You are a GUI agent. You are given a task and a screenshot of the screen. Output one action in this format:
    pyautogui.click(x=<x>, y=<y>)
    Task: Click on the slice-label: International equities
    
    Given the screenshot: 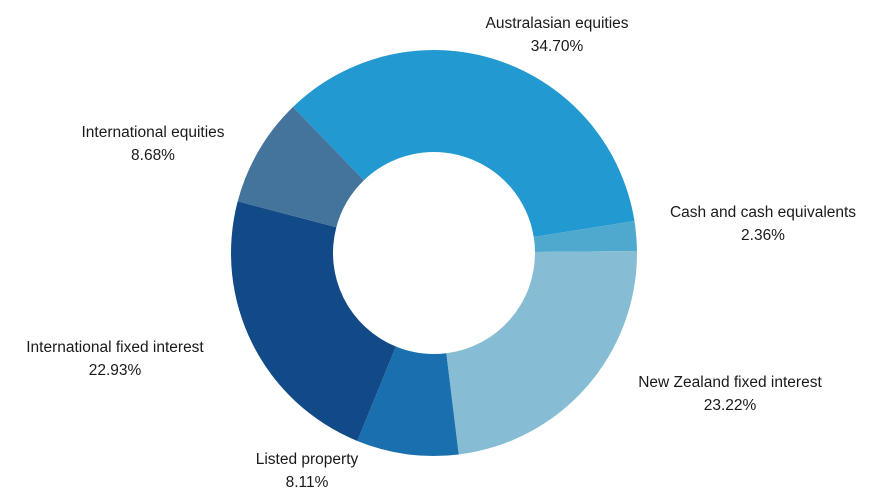 What is the action you would take?
    pyautogui.click(x=152, y=132)
    